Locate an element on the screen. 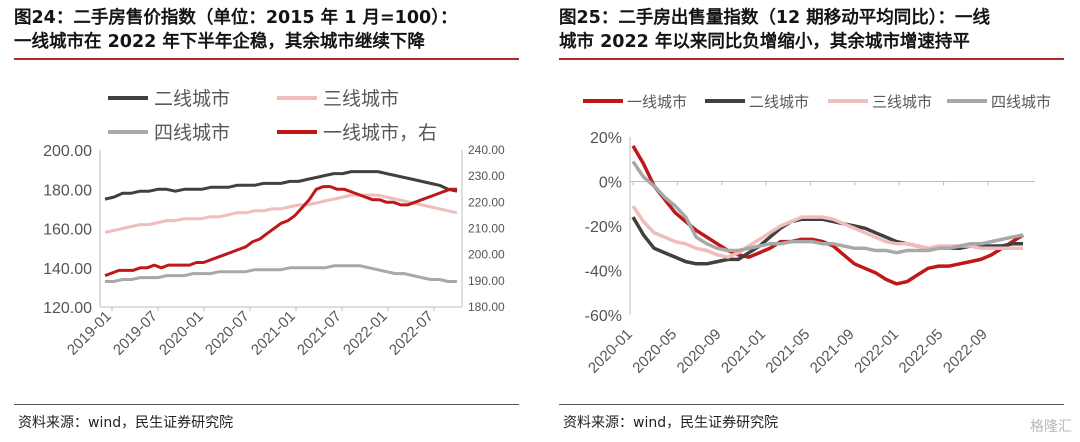 This screenshot has width=1080, height=442. y-tick-label: -40% is located at coordinates (603, 272).